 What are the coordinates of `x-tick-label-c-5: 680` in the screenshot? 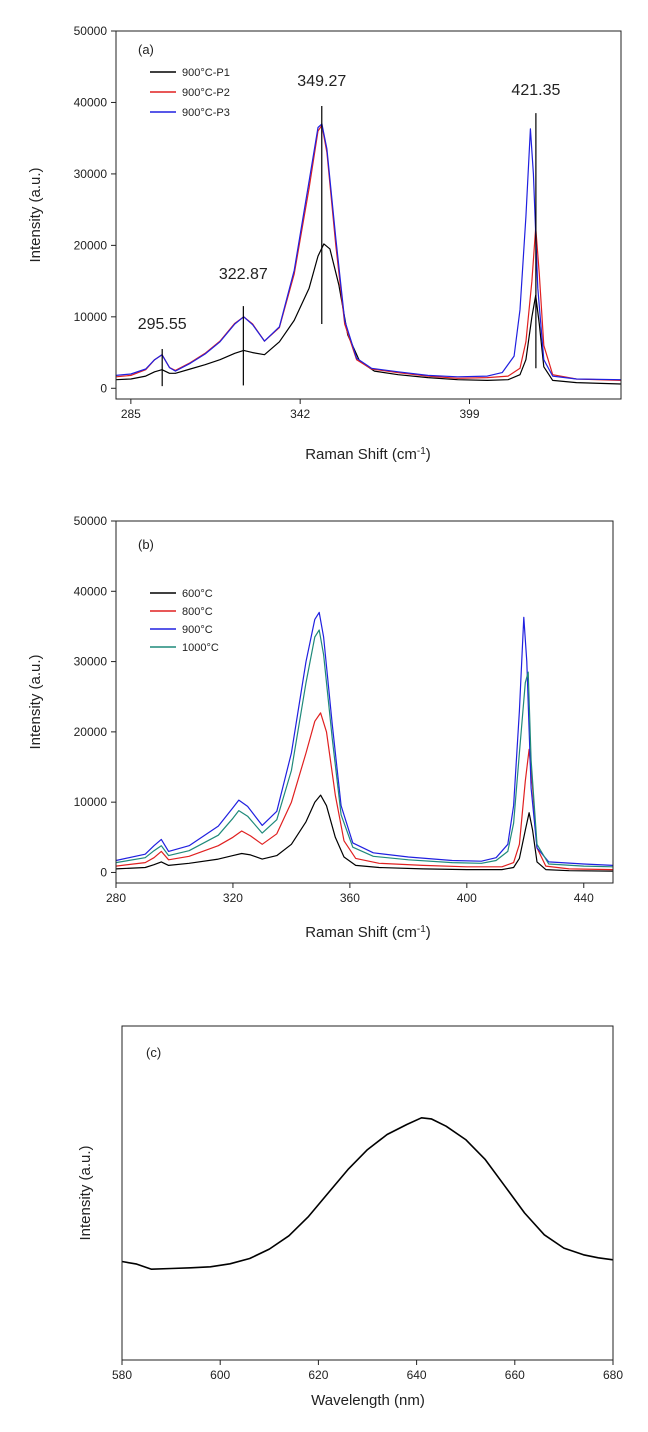 It's located at (613, 1375).